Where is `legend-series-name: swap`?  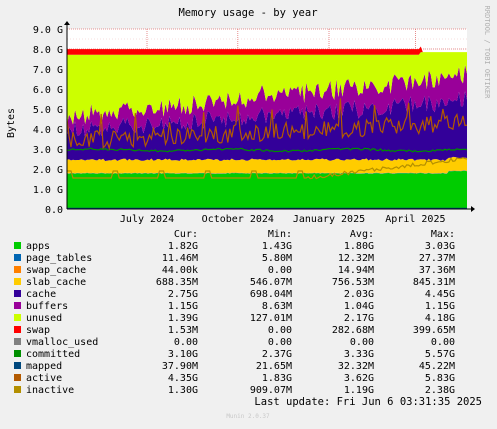 legend-series-name: swap is located at coordinates (38, 330).